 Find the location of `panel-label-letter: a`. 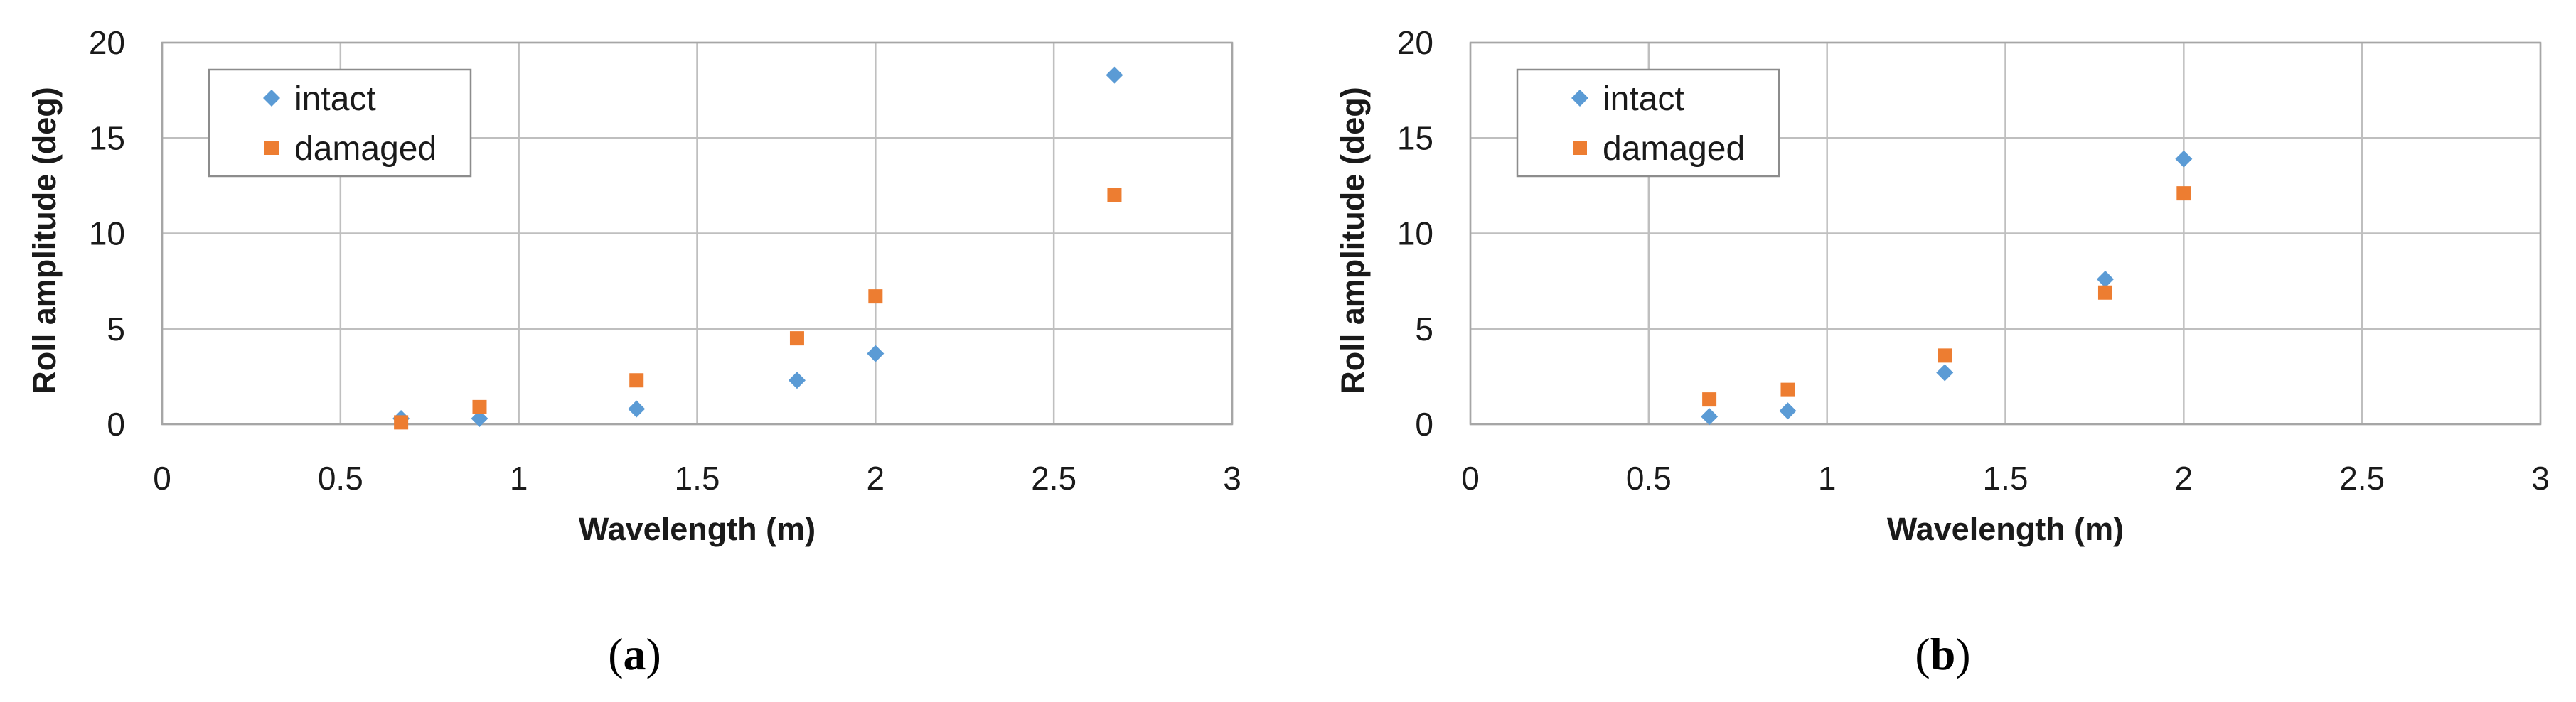

panel-label-letter: a is located at coordinates (635, 654).